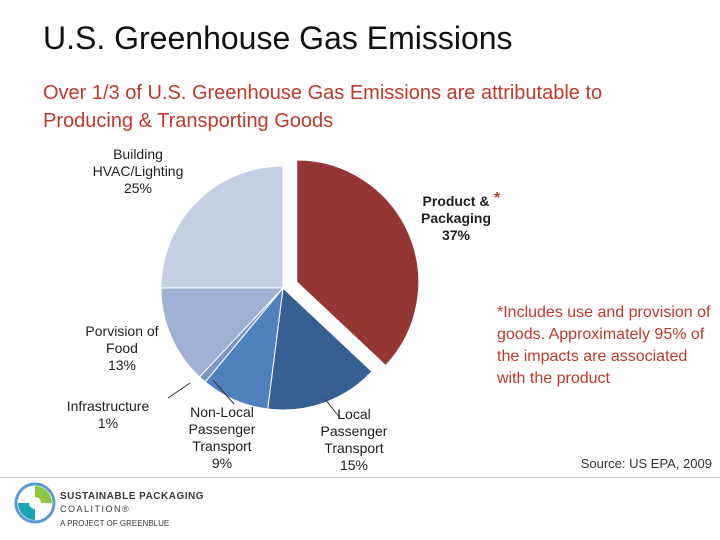 This screenshot has height=540, width=720. Describe the element at coordinates (115, 523) in the screenshot. I see `logo-text-line3: A PROJECT OF GREENBLUE` at that location.